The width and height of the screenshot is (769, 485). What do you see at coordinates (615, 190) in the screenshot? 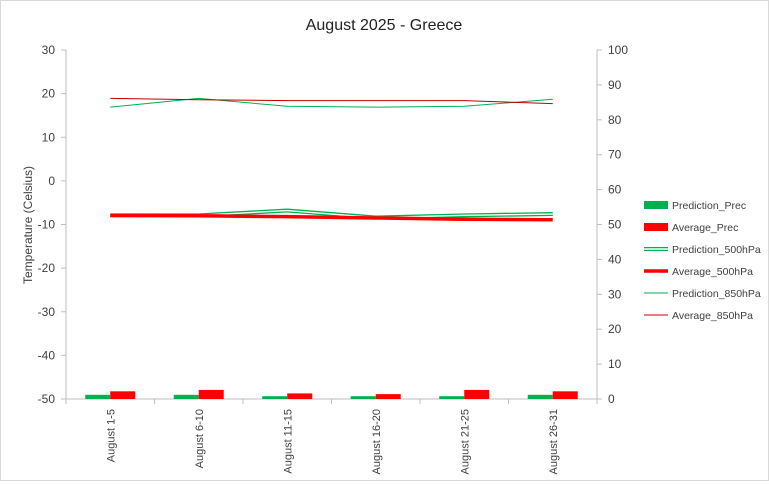
I see `y-tick-label-right: 60` at bounding box center [615, 190].